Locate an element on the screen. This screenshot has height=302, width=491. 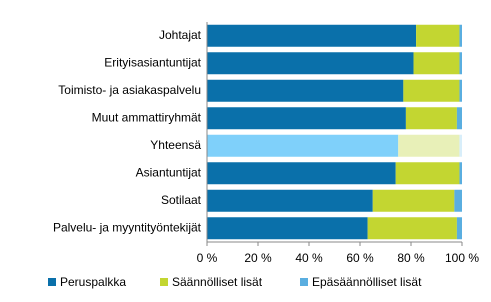
x-tick-label: 60 % is located at coordinates (360, 258).